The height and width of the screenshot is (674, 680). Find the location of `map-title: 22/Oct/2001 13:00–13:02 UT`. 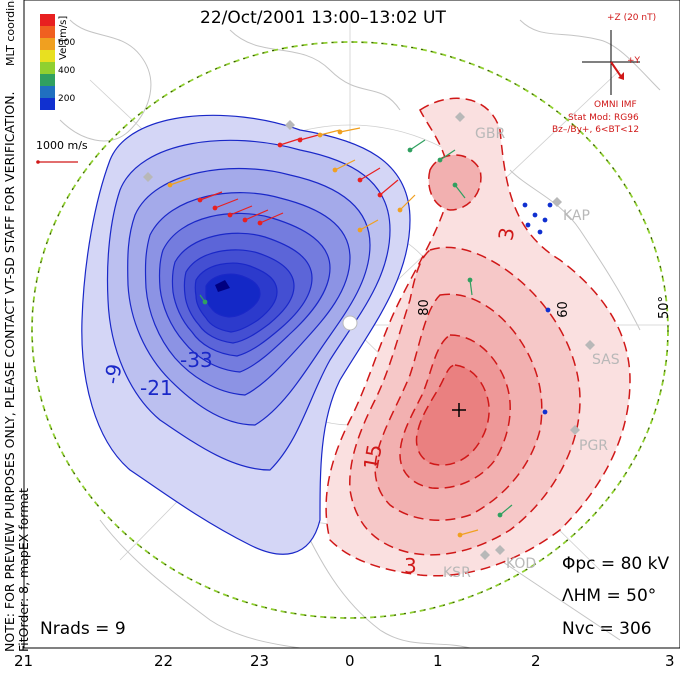

map-title: 22/Oct/2001 13:00–13:02 UT is located at coordinates (323, 18).